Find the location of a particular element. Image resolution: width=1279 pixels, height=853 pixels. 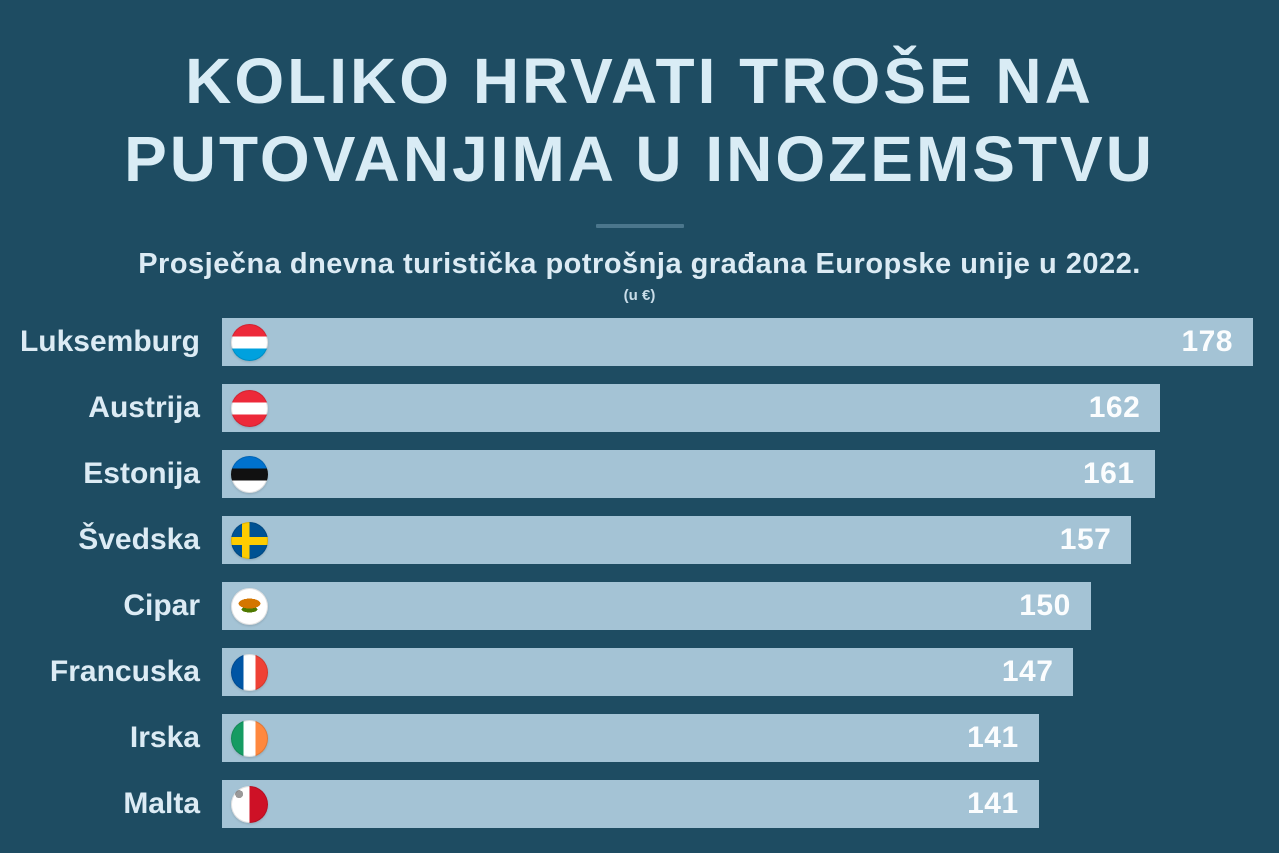

chart-row: Estonija 161 is located at coordinates (639, 474).